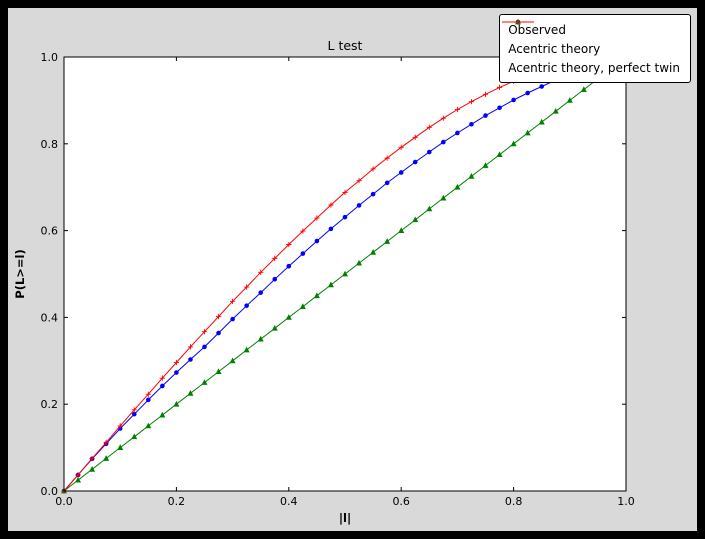  Describe the element at coordinates (289, 501) in the screenshot. I see `x-tick-label: 0.4` at that location.